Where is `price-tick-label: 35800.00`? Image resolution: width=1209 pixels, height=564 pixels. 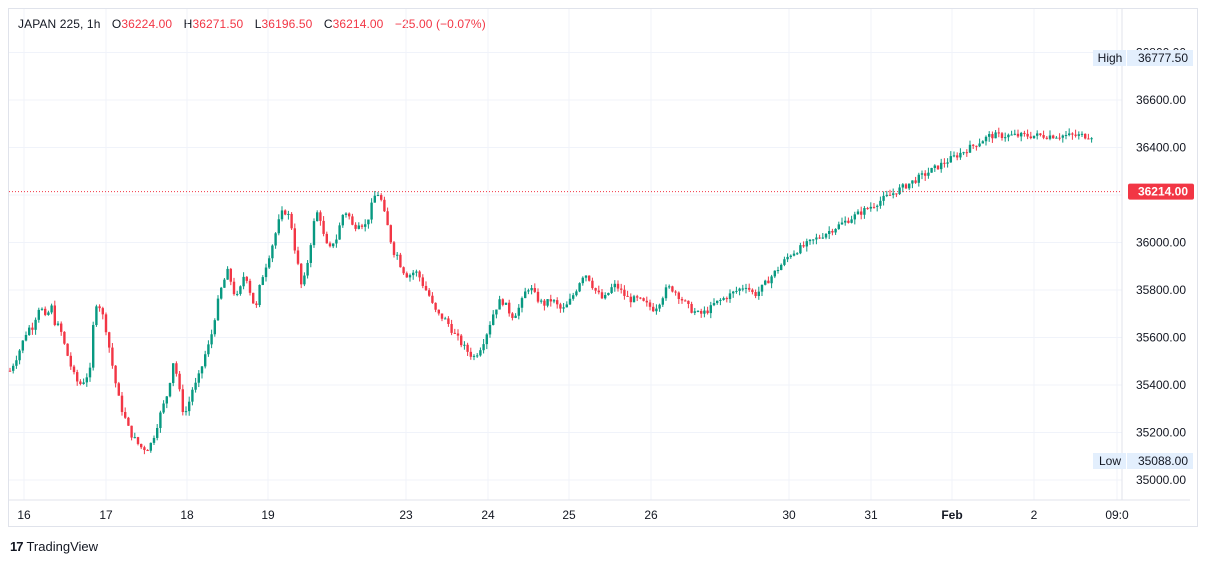 price-tick-label: 35800.00 is located at coordinates (1161, 290).